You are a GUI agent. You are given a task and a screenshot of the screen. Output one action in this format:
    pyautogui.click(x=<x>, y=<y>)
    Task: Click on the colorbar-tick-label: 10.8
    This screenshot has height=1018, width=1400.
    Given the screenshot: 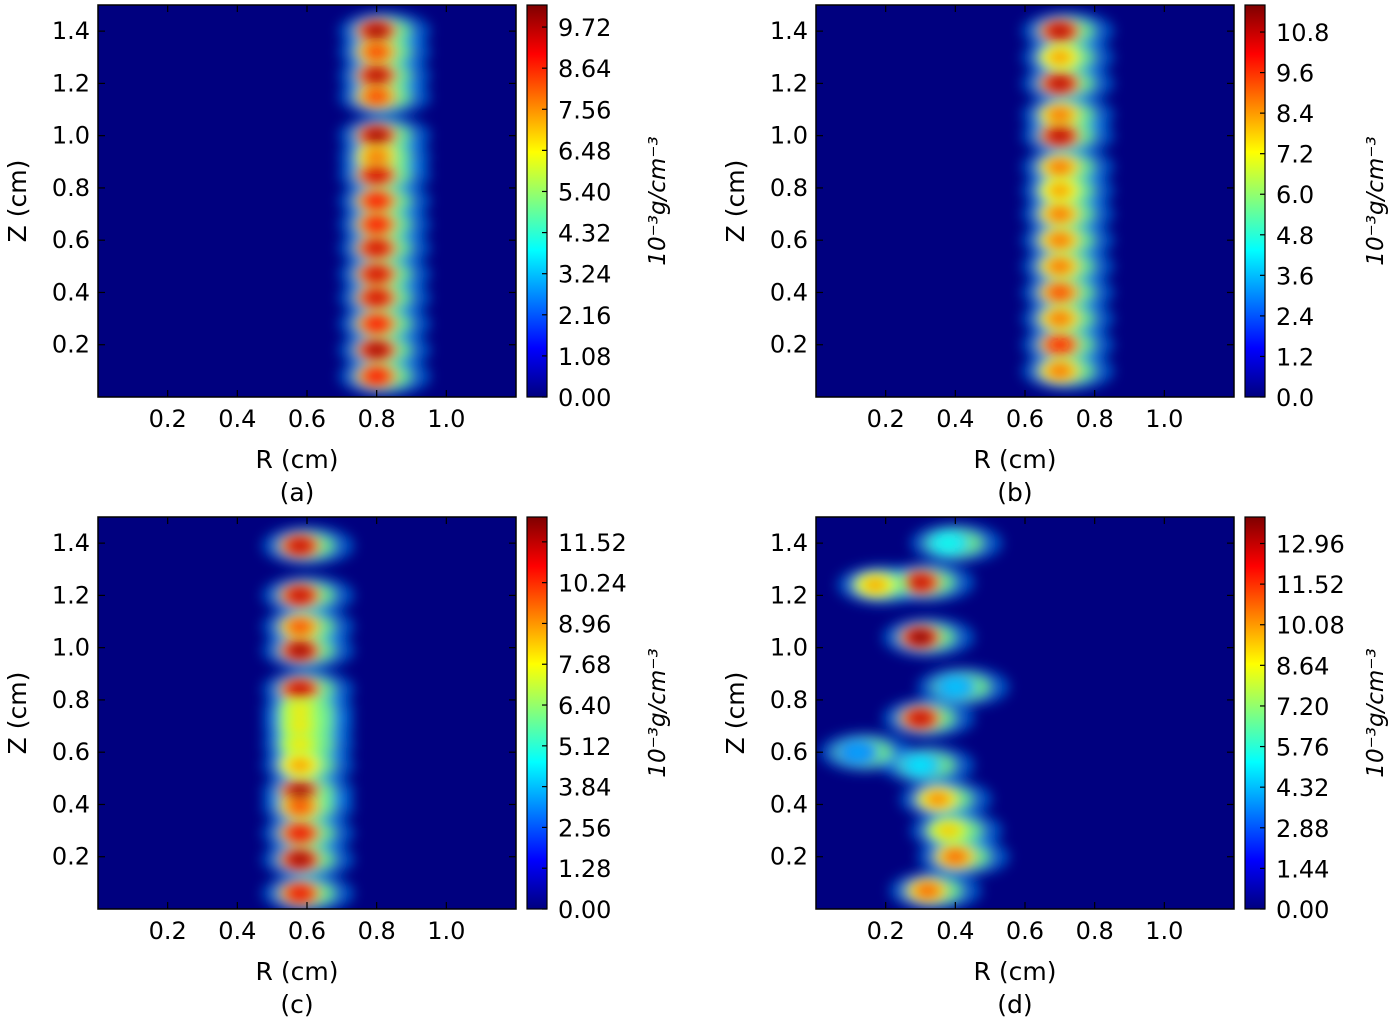 What is the action you would take?
    pyautogui.click(x=1302, y=33)
    